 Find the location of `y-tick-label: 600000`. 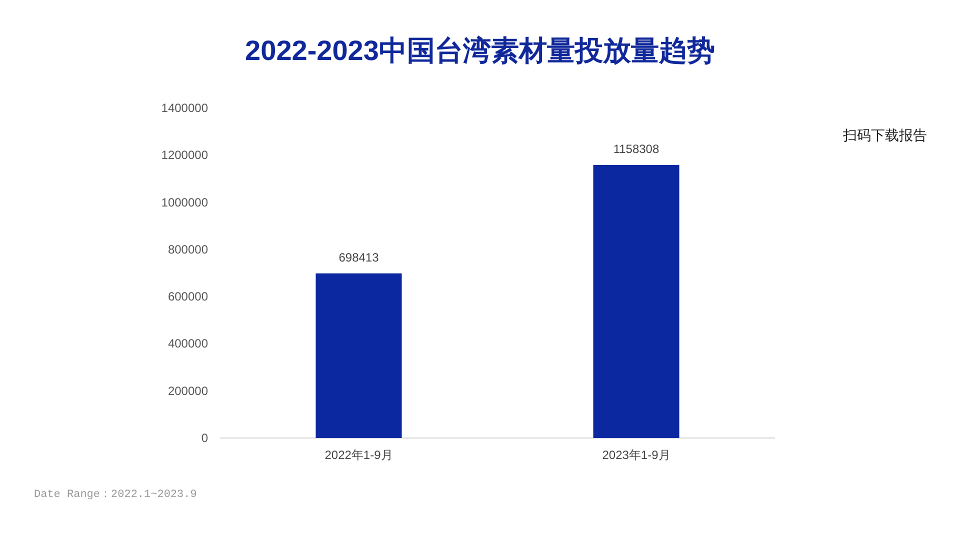

y-tick-label: 600000 is located at coordinates (188, 297).